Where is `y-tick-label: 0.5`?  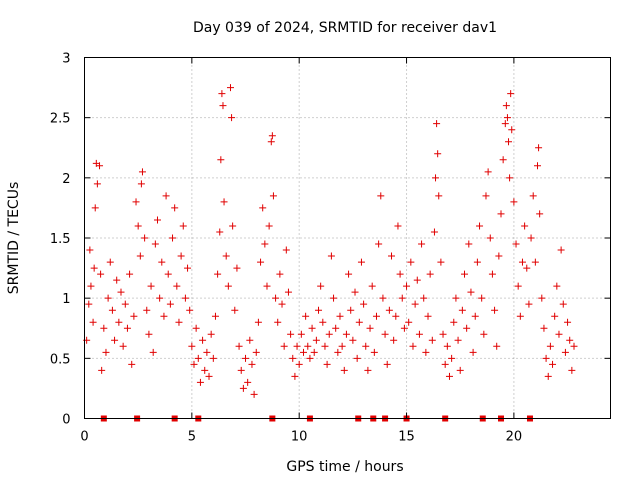
y-tick-label: 0.5 is located at coordinates (60, 359).